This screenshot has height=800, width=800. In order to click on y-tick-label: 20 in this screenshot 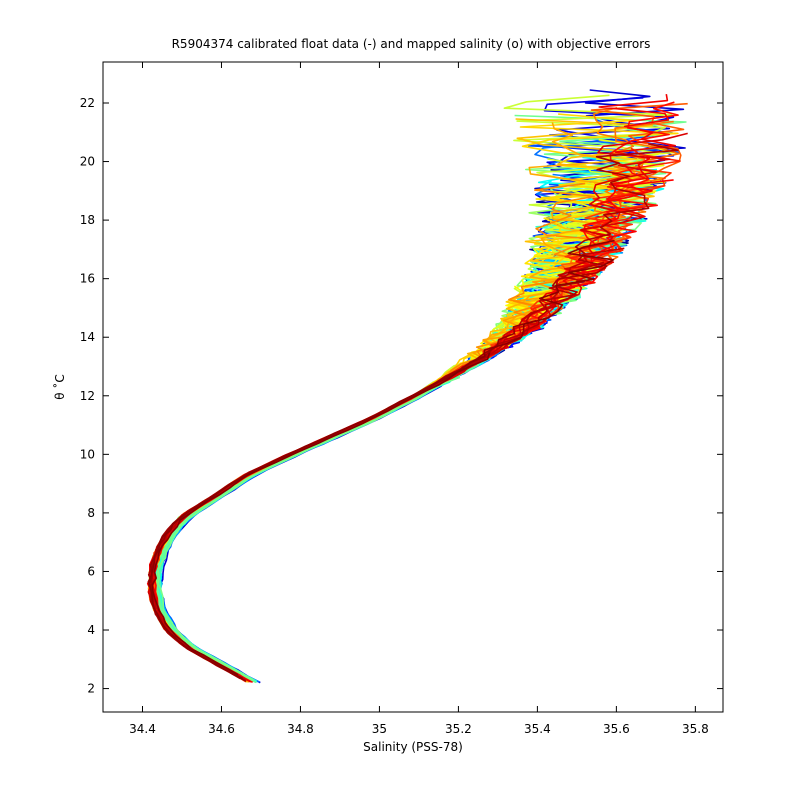, I will do `click(87, 162)`.